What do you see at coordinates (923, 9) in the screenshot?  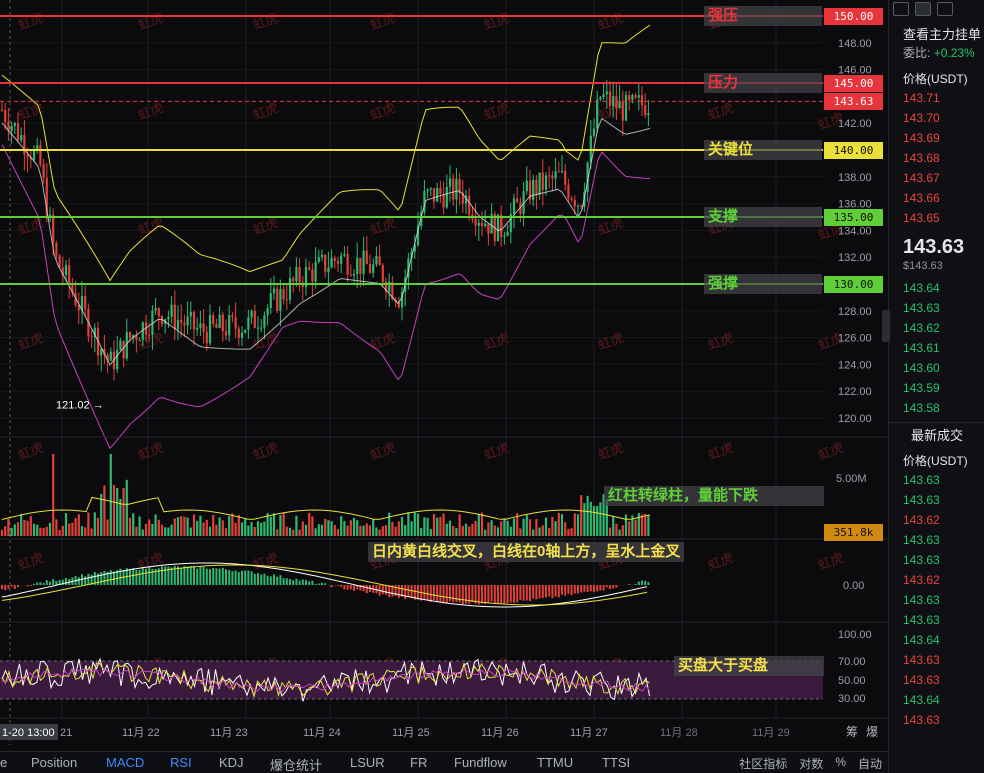 I see `orderbook-icon` at bounding box center [923, 9].